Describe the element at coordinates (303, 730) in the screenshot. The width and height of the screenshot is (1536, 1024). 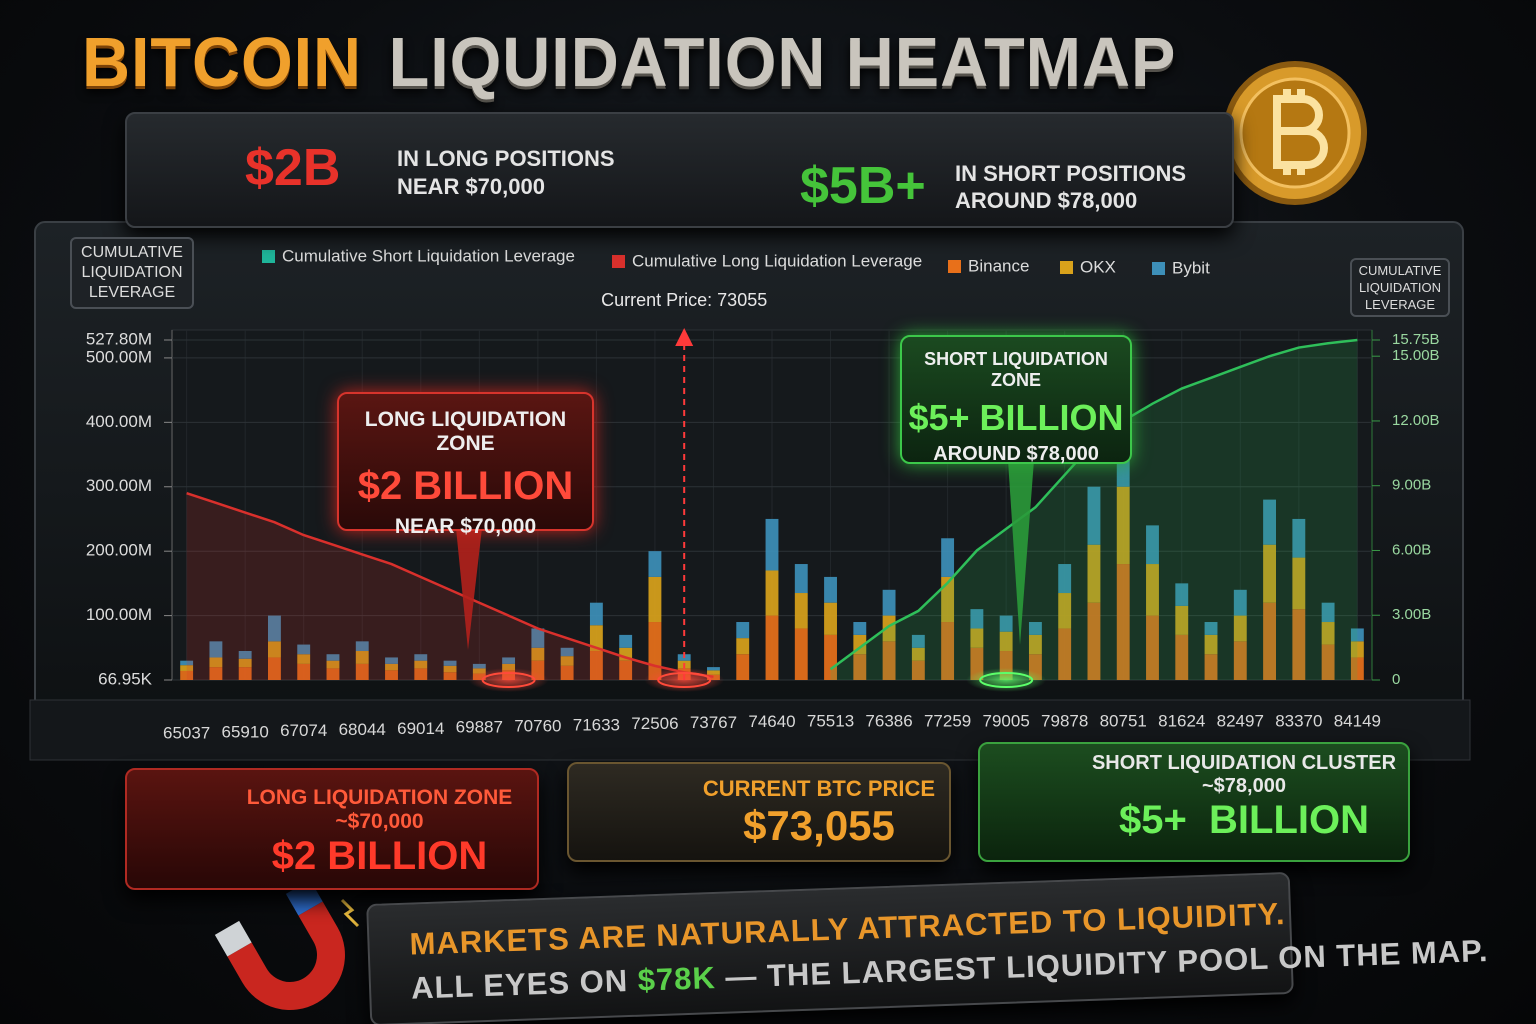
I see `x-tick-label: 67074` at that location.